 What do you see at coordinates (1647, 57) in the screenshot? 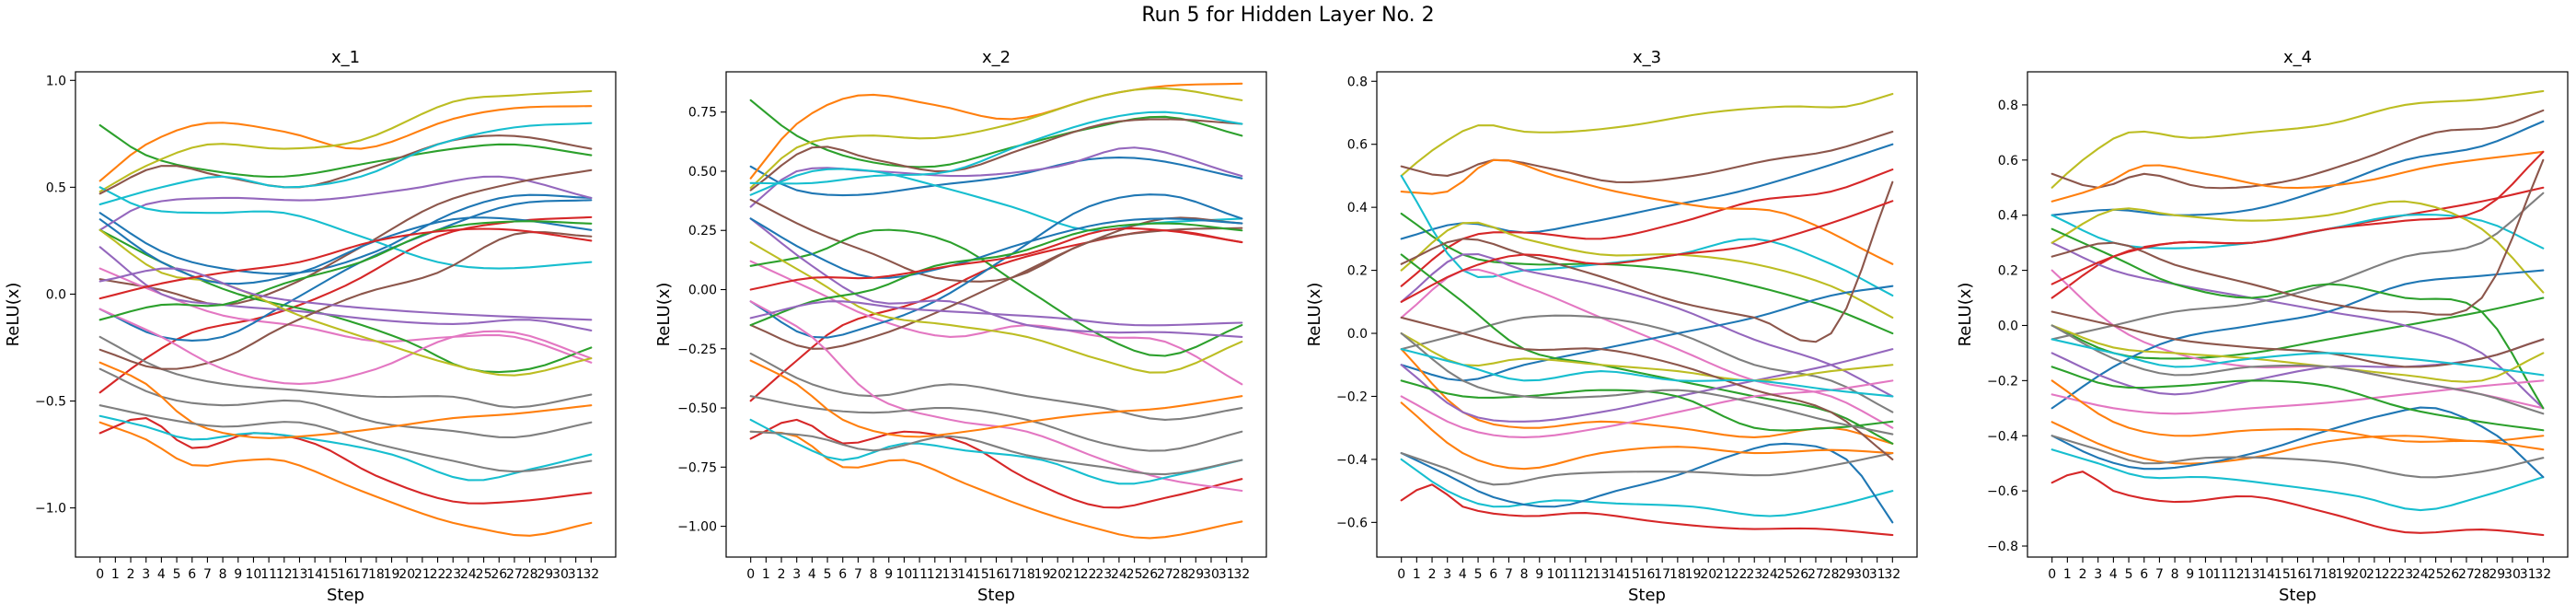
I see `subplot-title: x_3` at bounding box center [1647, 57].